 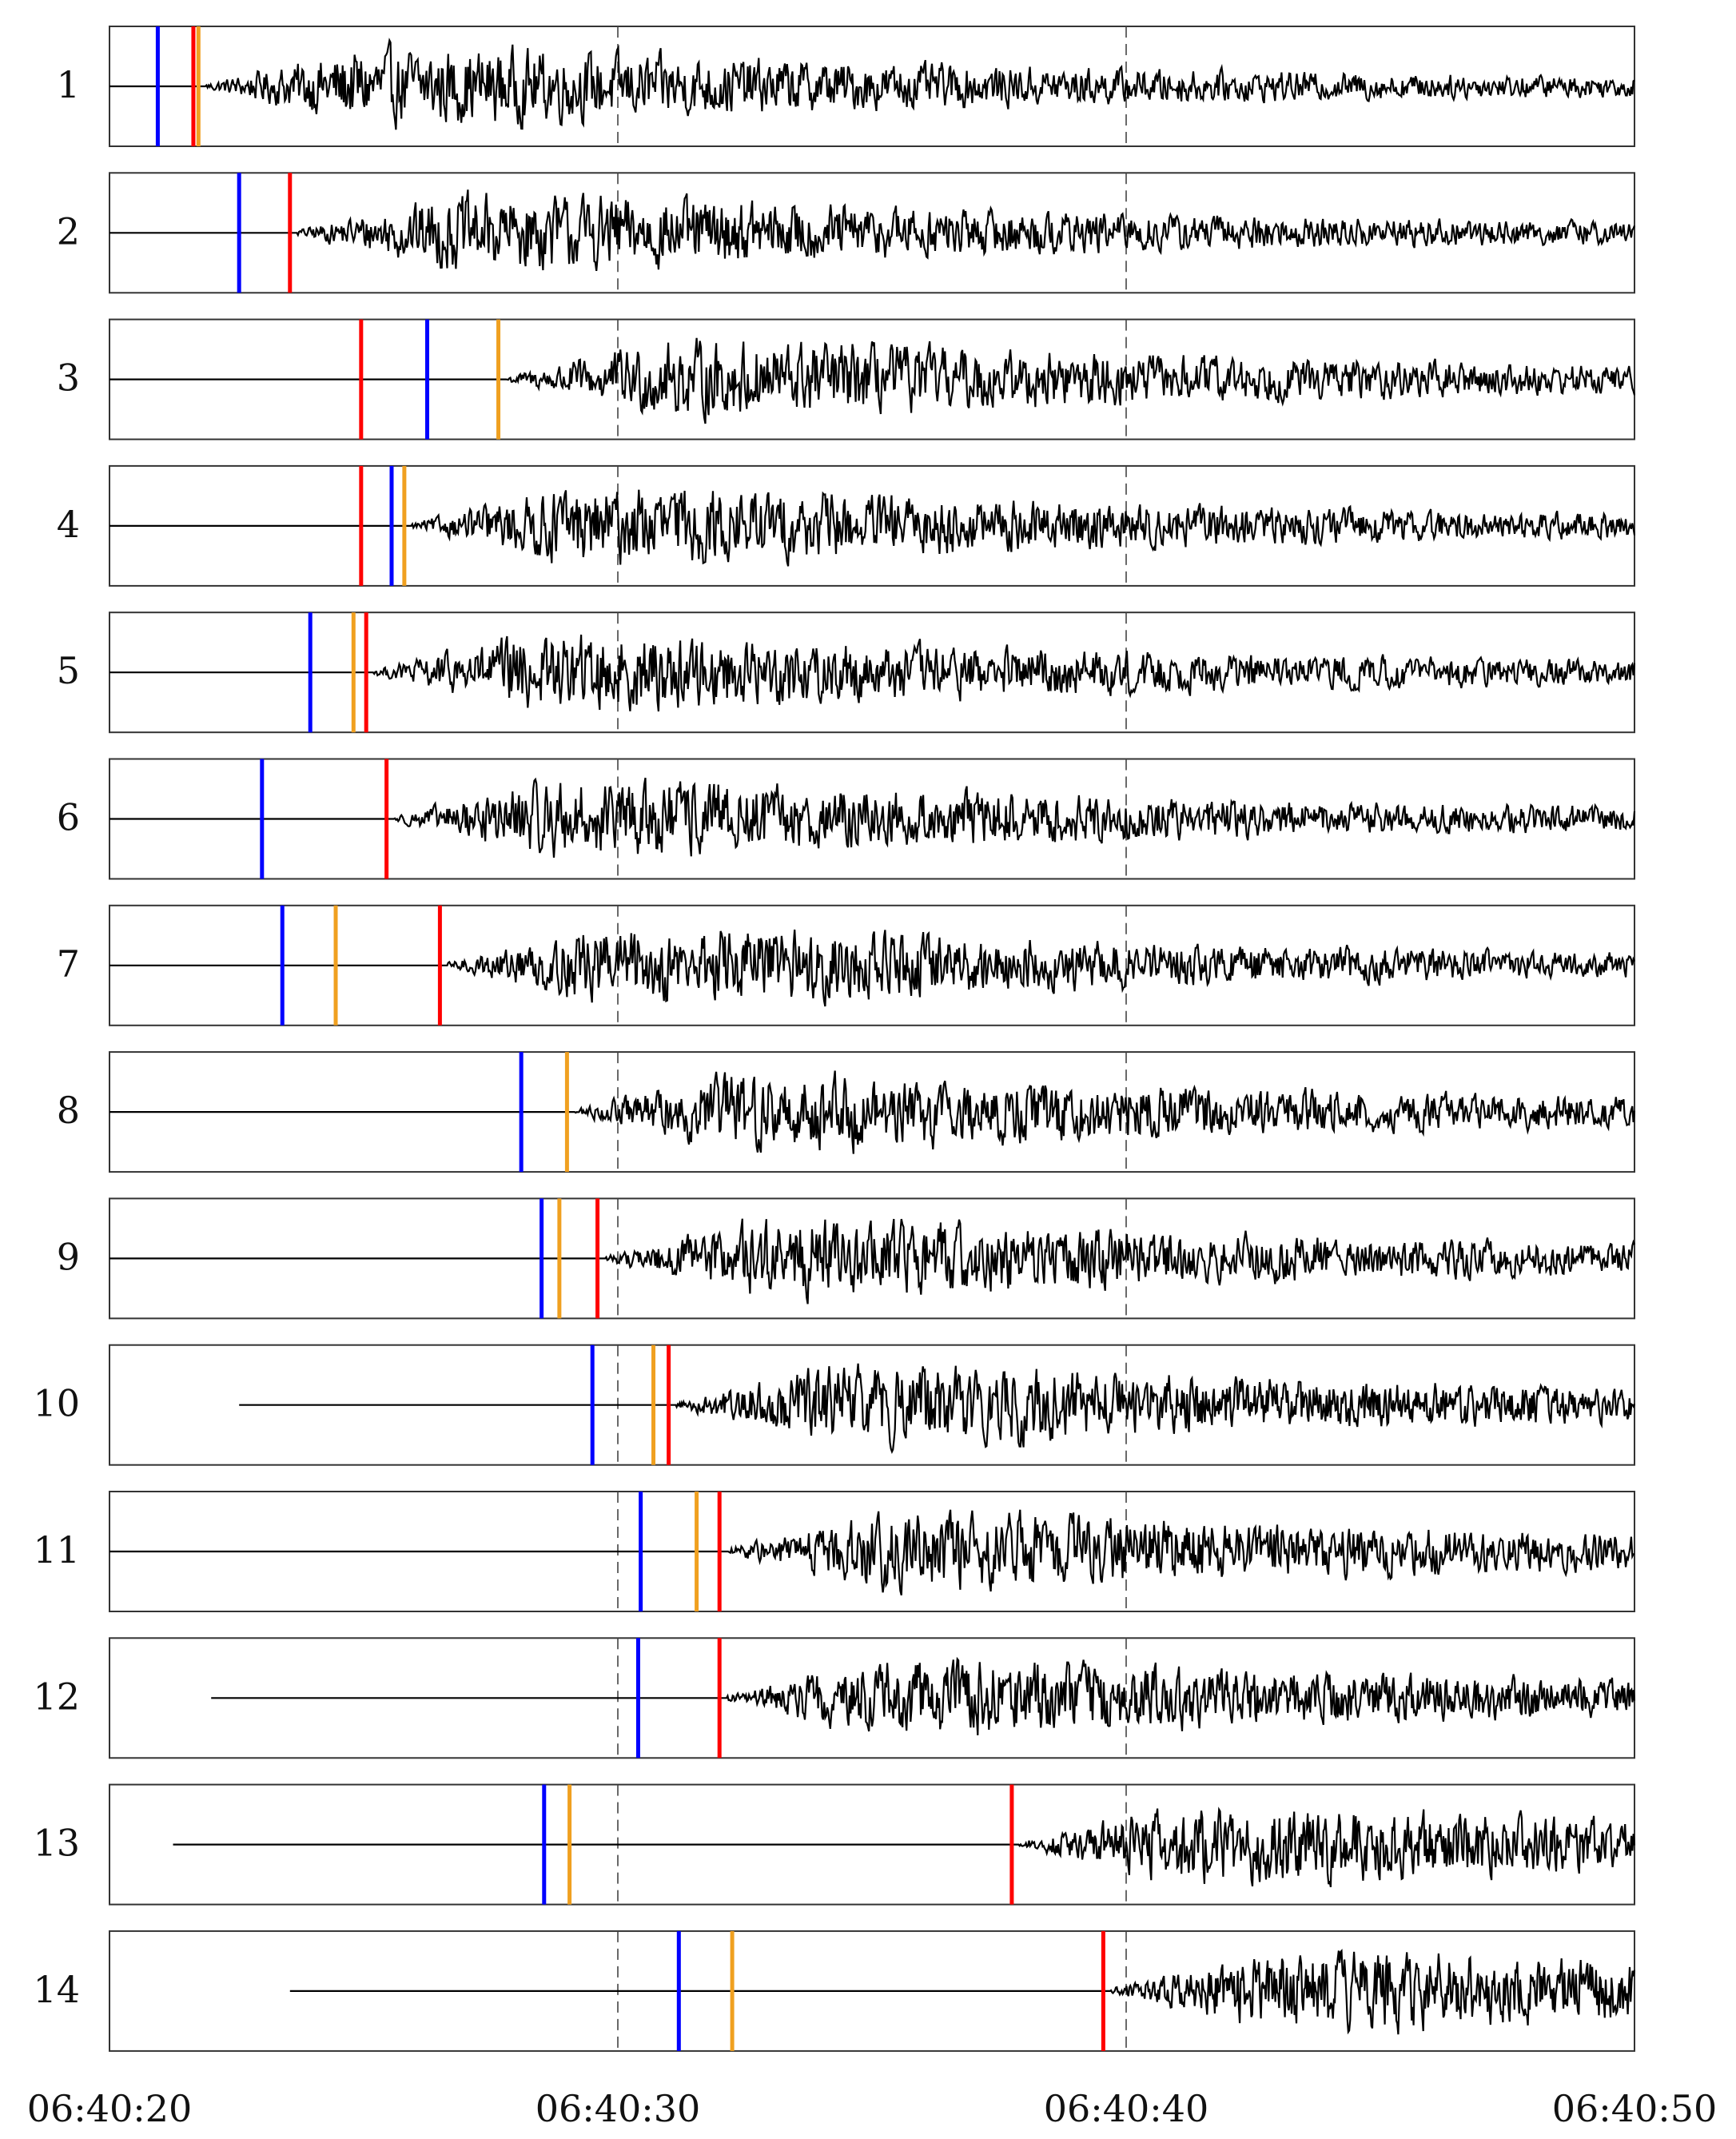 I want to click on trace-label: 13, so click(x=56, y=1844).